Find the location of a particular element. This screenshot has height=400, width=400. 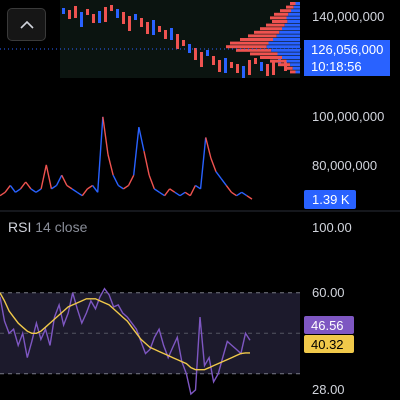

price-candles is located at coordinates (174, 41).